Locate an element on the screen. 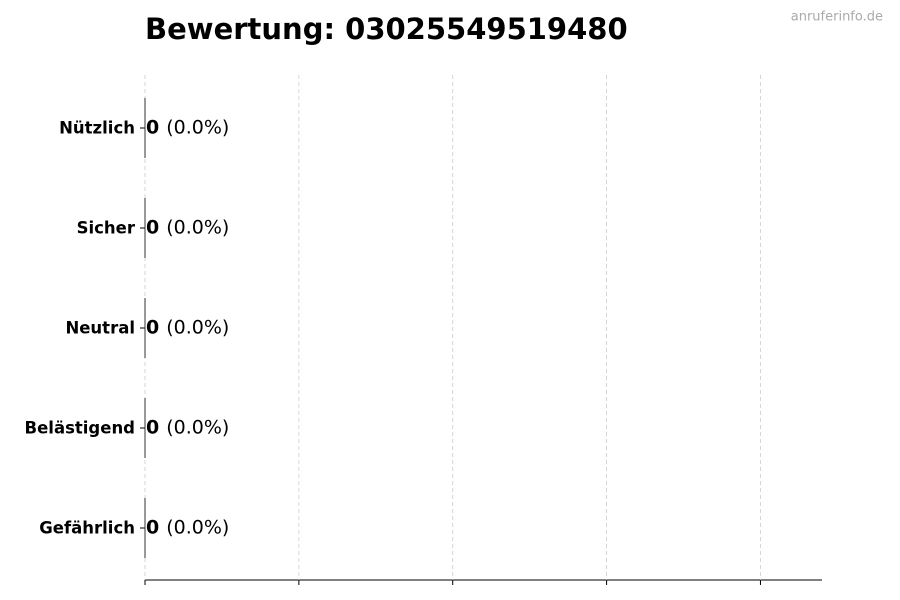 Image resolution: width=900 pixels, height=600 pixels. watermark: anruferinfo.de is located at coordinates (837, 17).